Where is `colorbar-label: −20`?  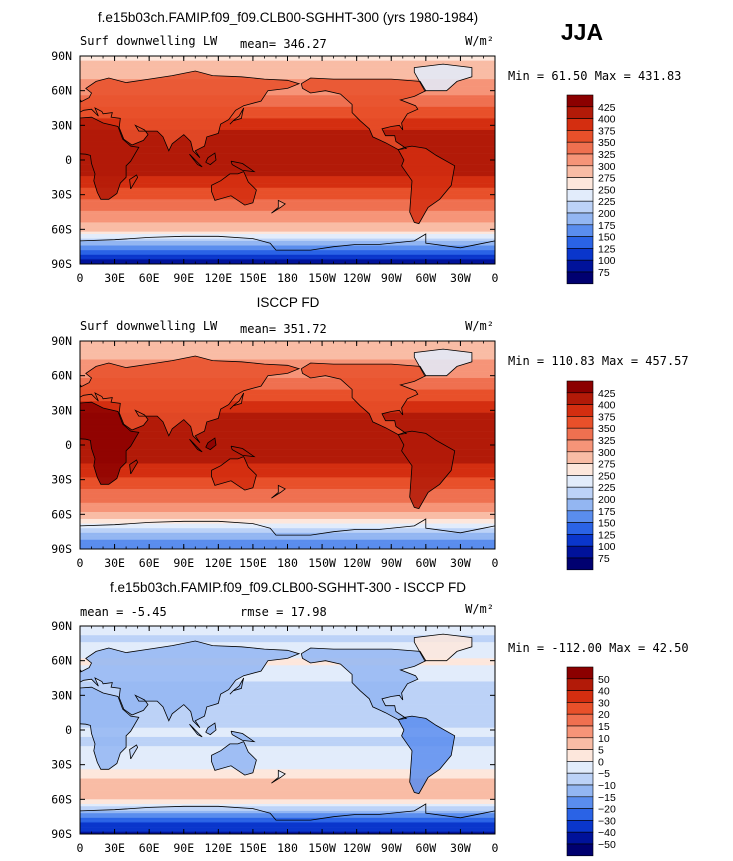
colorbar-label: −20 is located at coordinates (607, 810).